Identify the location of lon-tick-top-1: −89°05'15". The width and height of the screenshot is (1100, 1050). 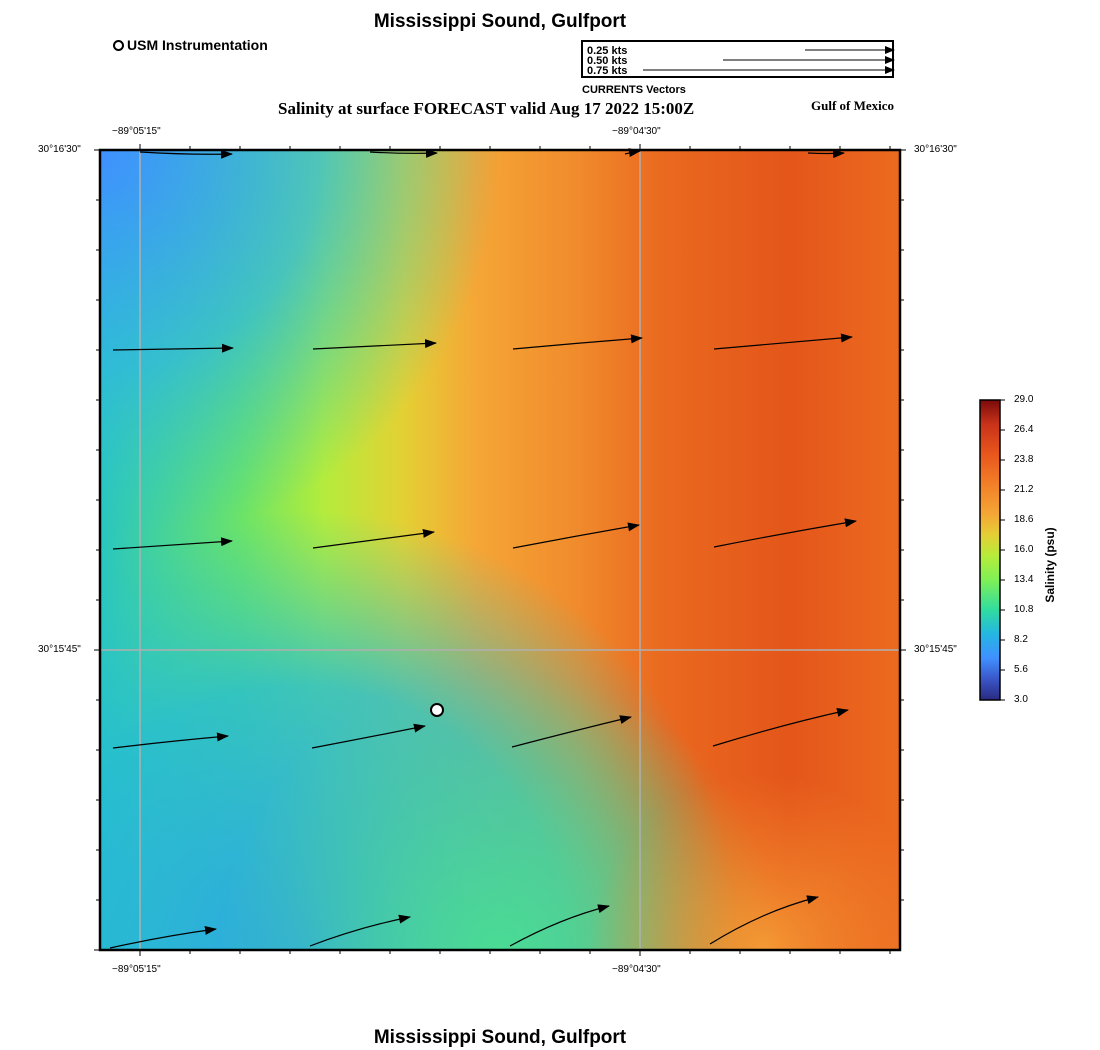
(136, 131).